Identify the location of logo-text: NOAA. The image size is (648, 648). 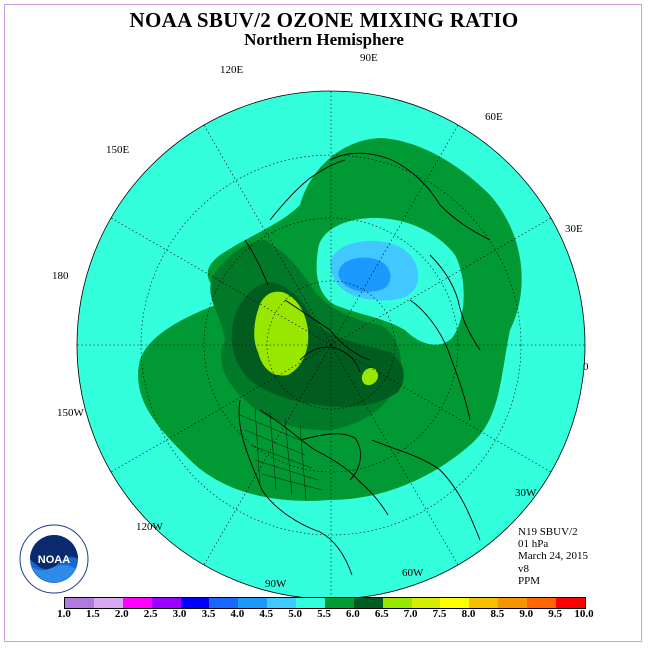
(54, 560).